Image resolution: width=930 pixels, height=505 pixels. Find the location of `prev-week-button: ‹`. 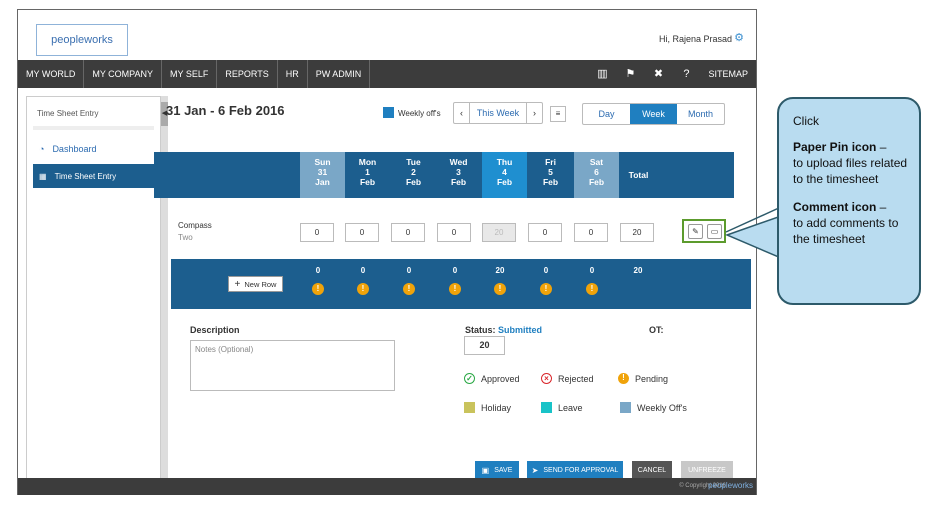

prev-week-button: ‹ is located at coordinates (462, 113).